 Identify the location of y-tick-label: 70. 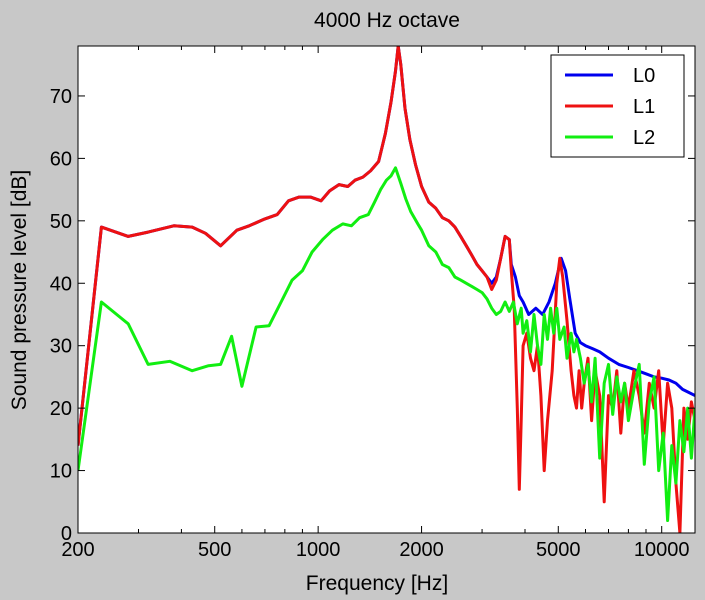
(61, 97).